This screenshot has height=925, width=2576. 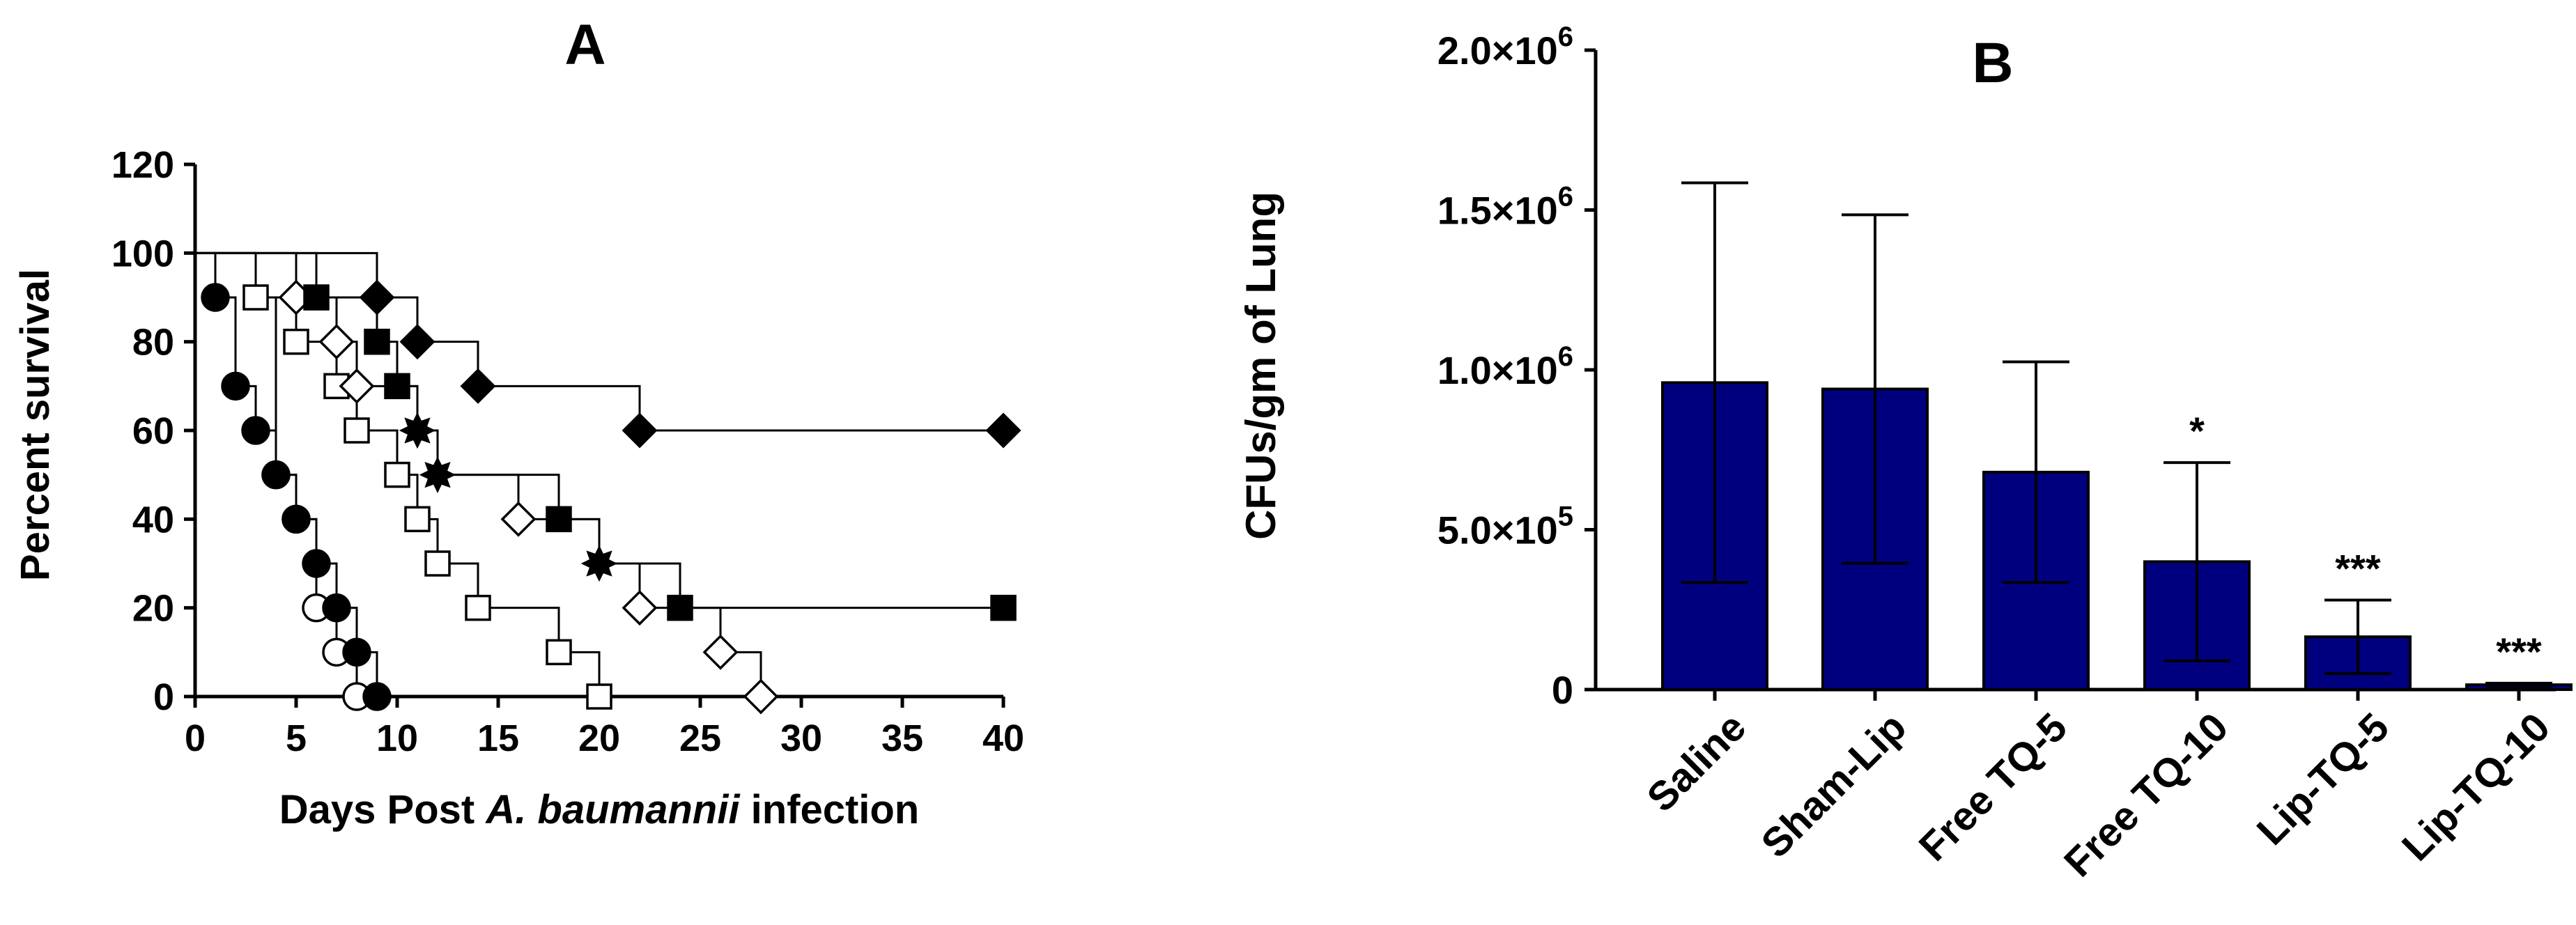 What do you see at coordinates (902, 738) in the screenshot?
I see `x-tick-label: 35` at bounding box center [902, 738].